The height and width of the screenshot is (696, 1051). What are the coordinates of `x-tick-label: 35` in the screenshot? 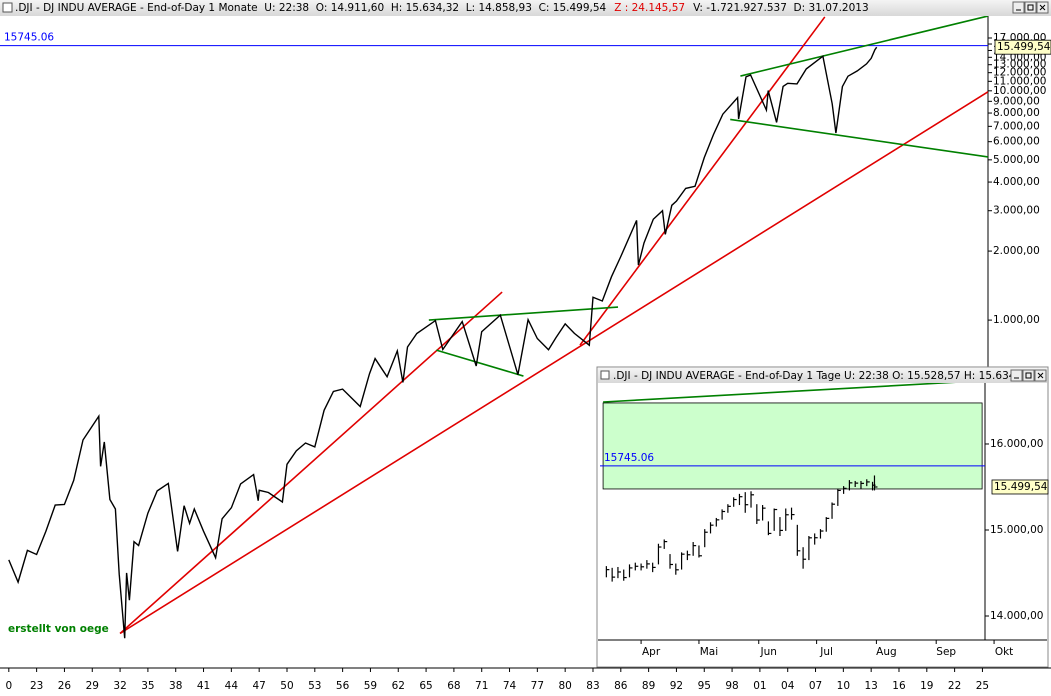 It's located at (147, 686).